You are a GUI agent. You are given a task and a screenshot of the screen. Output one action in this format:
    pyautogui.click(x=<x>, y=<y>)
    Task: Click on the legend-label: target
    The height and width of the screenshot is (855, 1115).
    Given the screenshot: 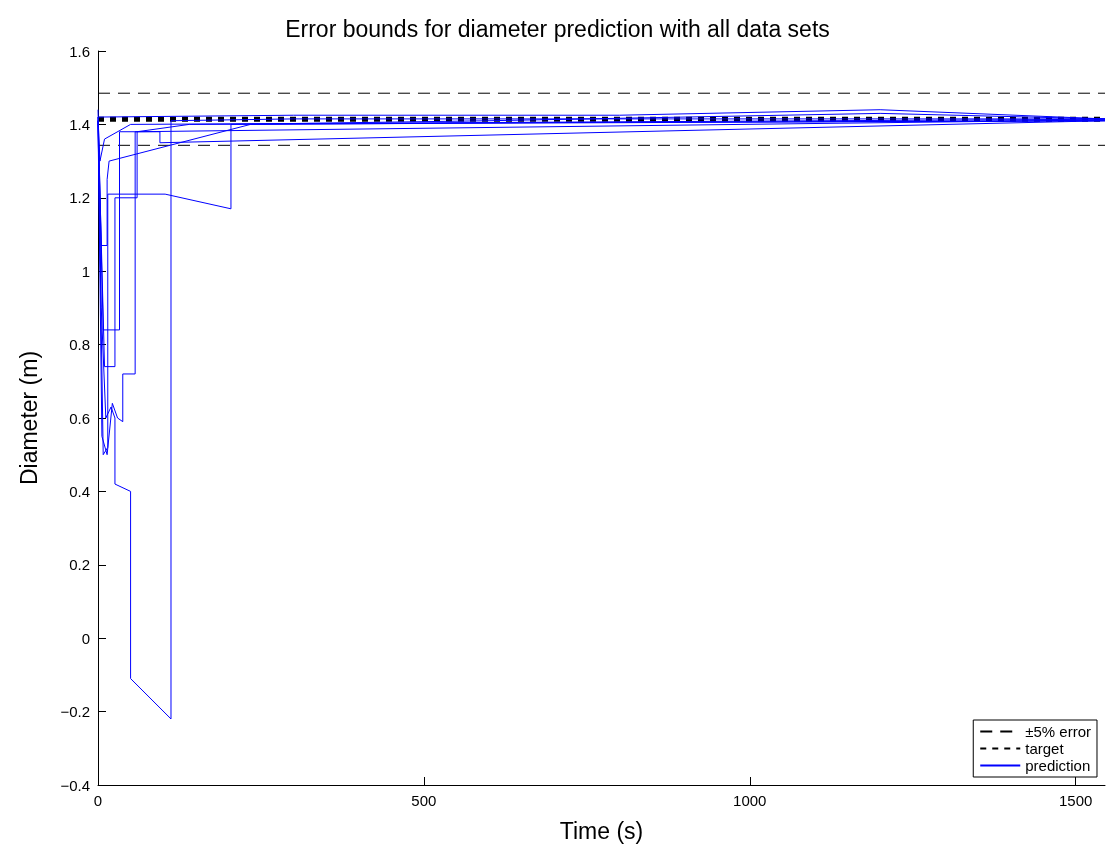 What is the action you would take?
    pyautogui.click(x=1045, y=748)
    